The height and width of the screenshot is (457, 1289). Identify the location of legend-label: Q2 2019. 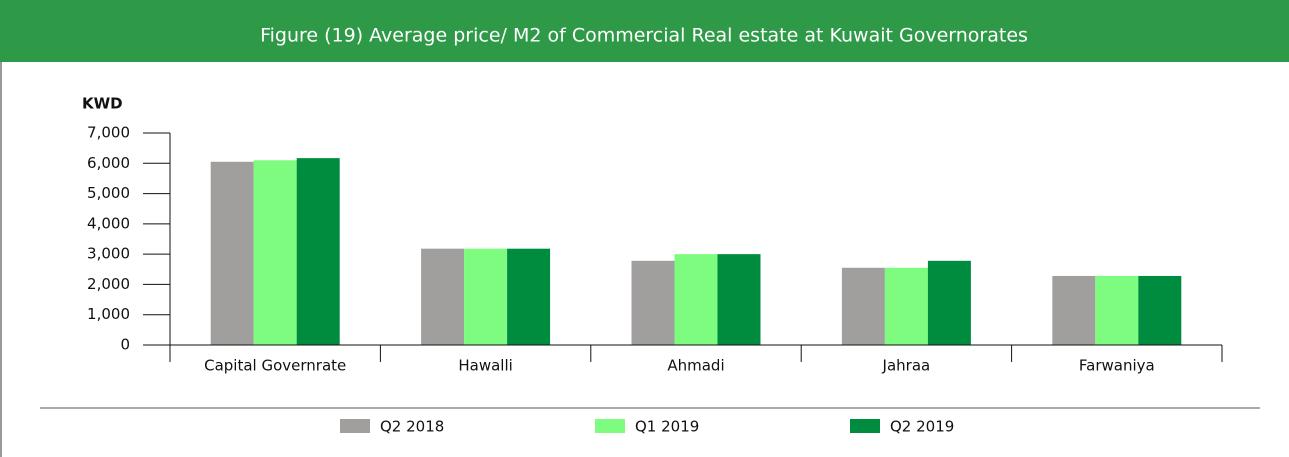
(922, 427).